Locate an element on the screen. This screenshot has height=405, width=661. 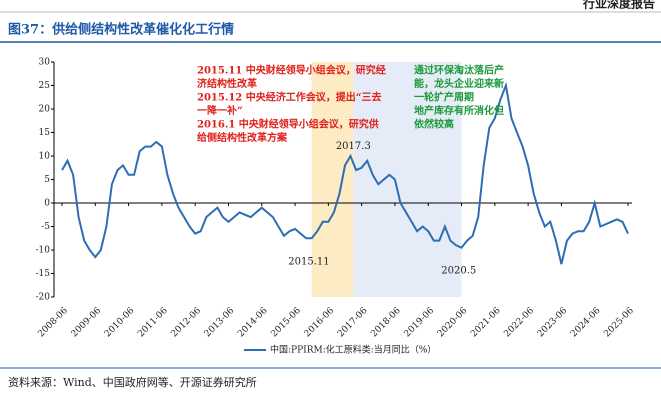
x-tick-label: 2011-06 is located at coordinates (153, 323).